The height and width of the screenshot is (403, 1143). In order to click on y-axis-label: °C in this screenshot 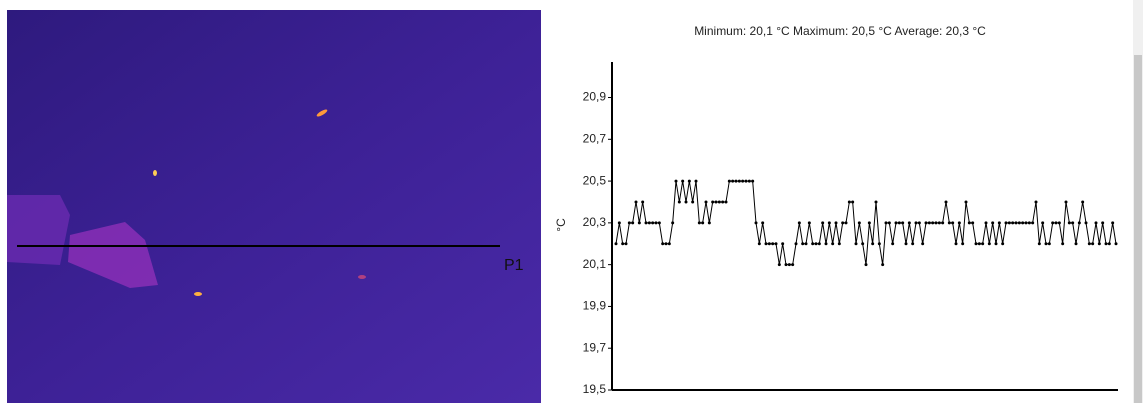, I will do `click(561, 225)`.